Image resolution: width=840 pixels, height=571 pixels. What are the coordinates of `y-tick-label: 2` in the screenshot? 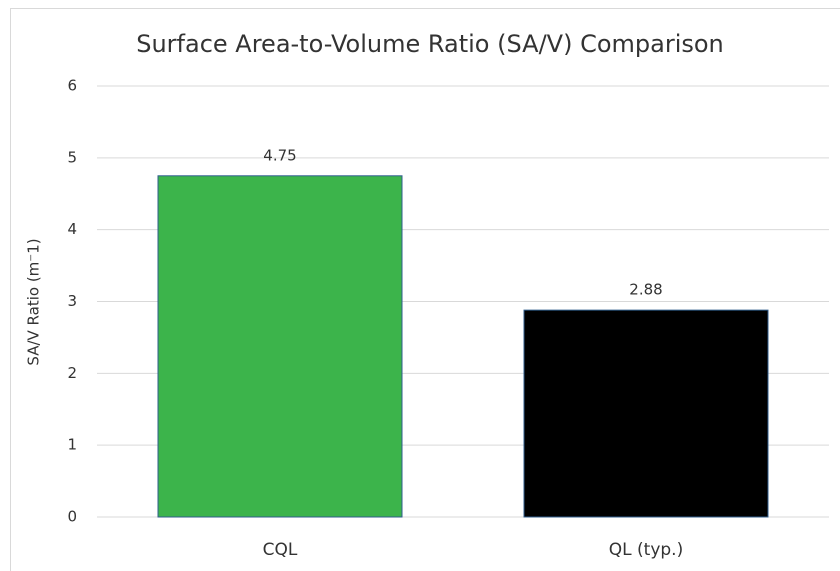 It's located at (72, 373).